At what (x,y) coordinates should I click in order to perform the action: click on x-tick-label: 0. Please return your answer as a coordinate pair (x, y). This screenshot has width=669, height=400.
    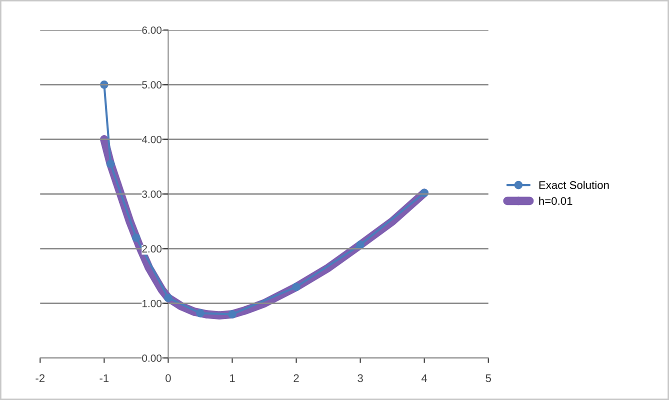
    Looking at the image, I should click on (168, 378).